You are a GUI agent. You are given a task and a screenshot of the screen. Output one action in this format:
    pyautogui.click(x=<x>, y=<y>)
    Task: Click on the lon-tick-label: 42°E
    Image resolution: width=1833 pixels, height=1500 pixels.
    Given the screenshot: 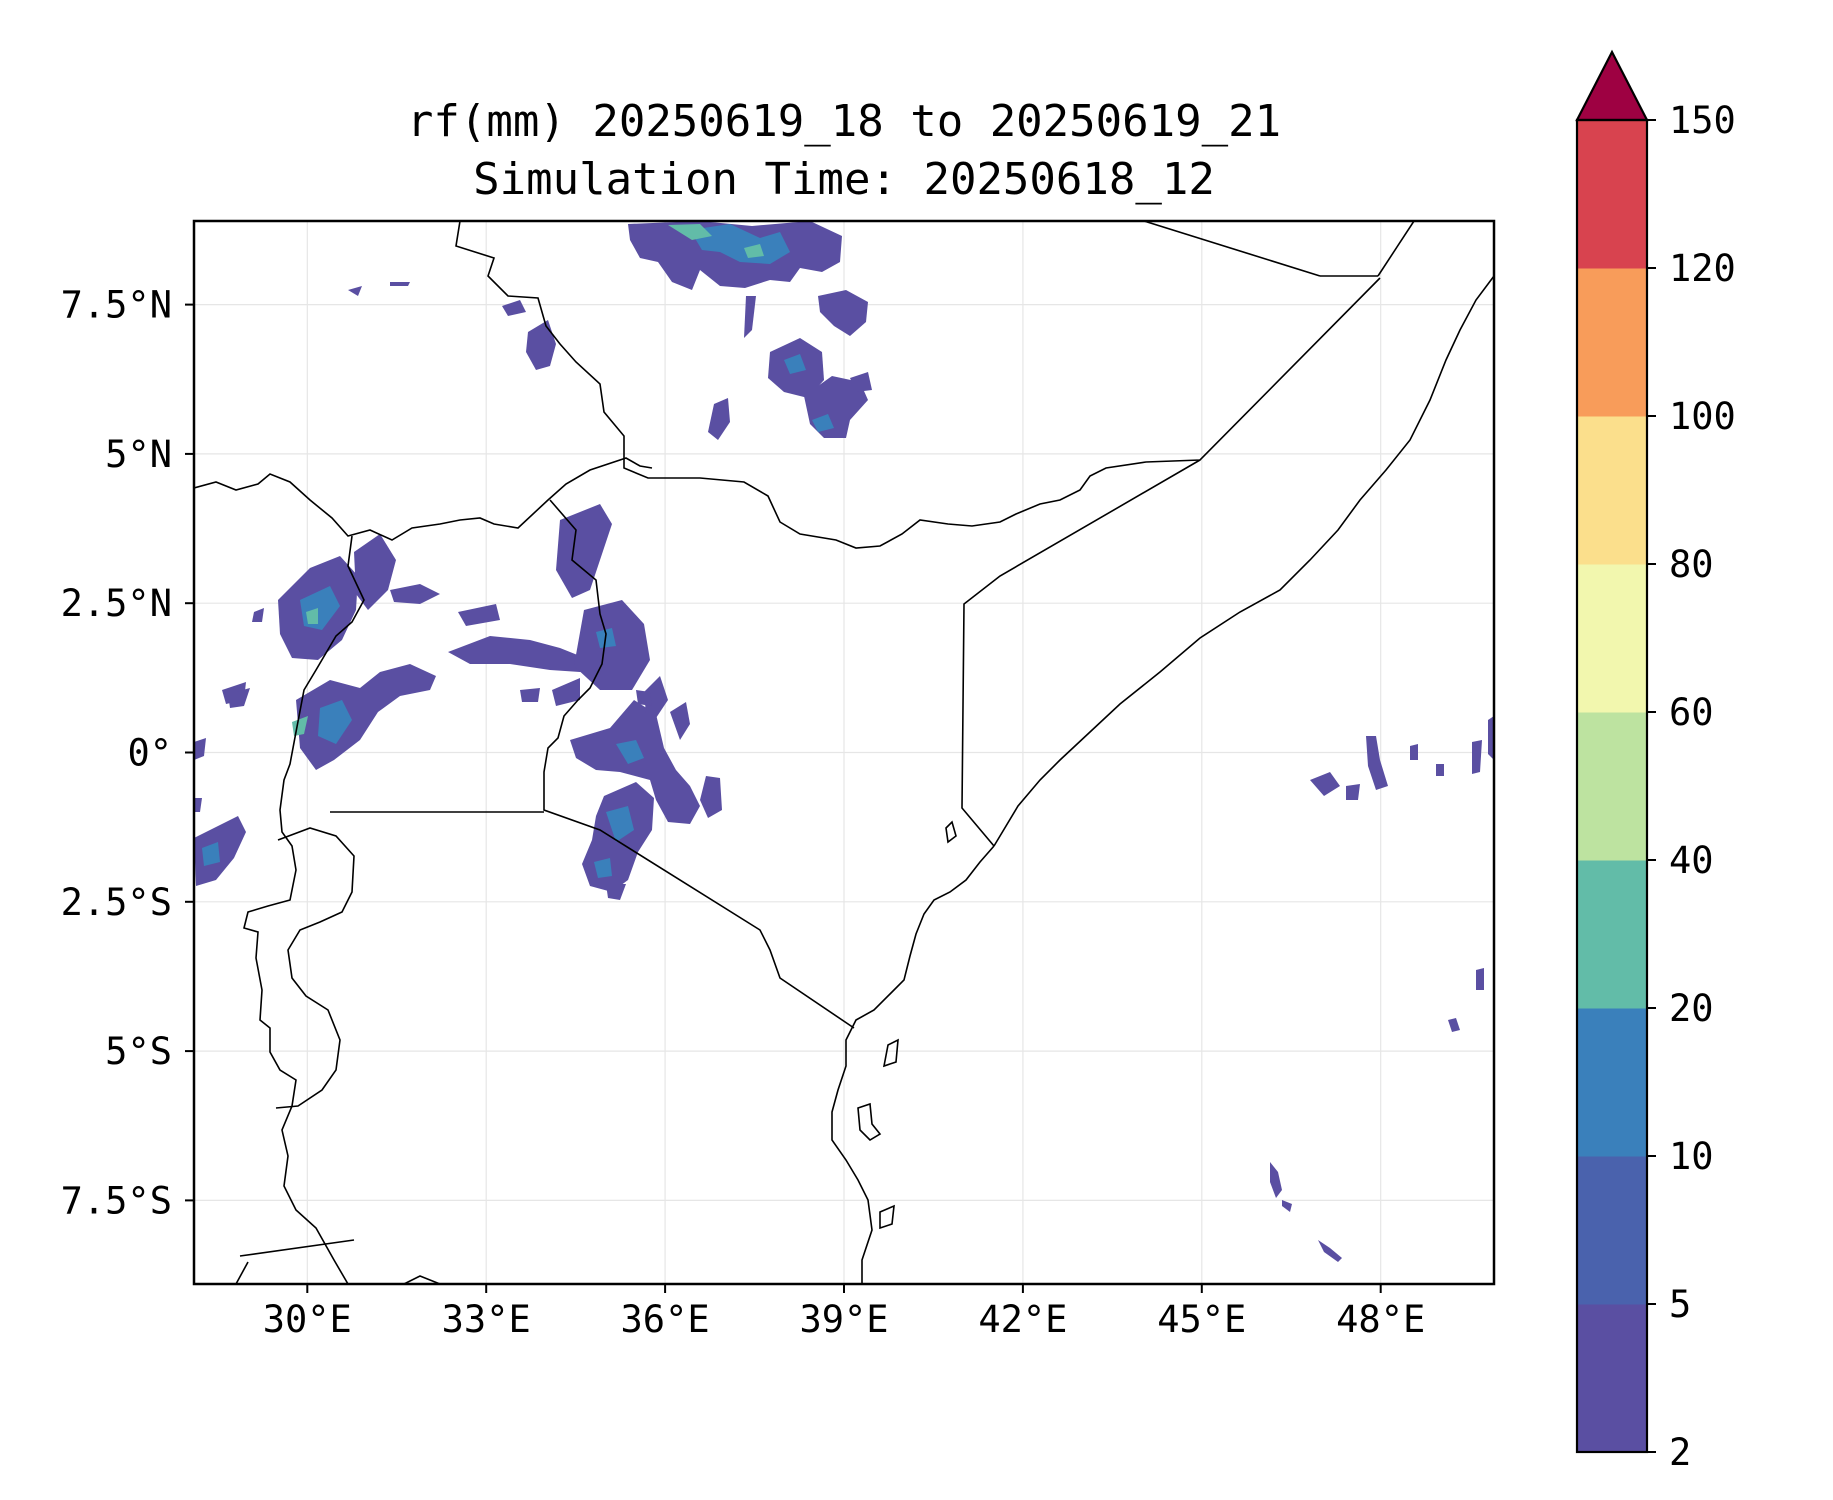 What is the action you would take?
    pyautogui.click(x=1022, y=1319)
    